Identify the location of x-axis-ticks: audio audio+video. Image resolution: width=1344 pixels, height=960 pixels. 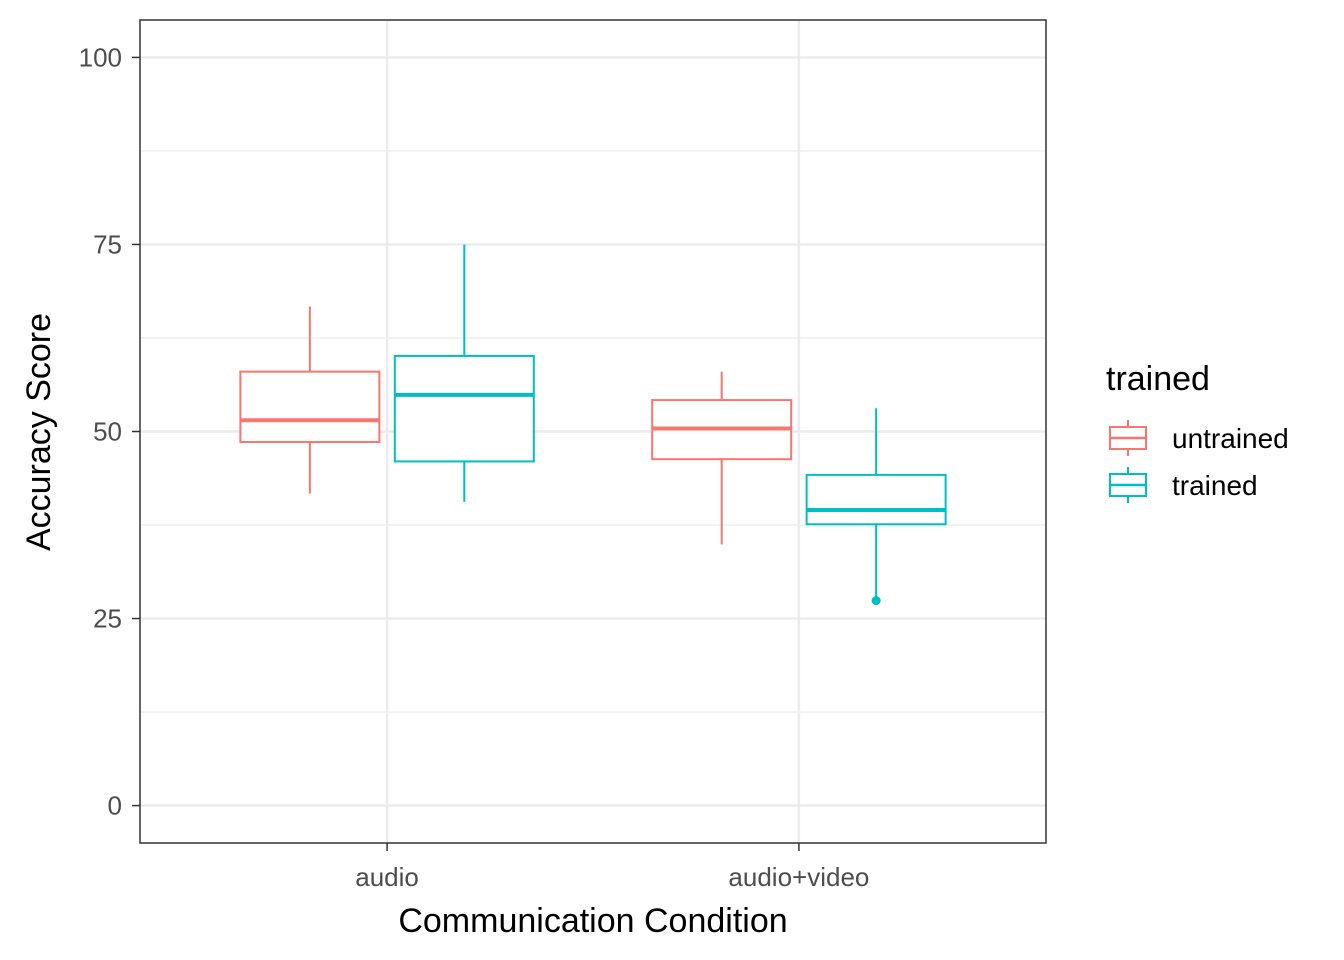
(612, 867).